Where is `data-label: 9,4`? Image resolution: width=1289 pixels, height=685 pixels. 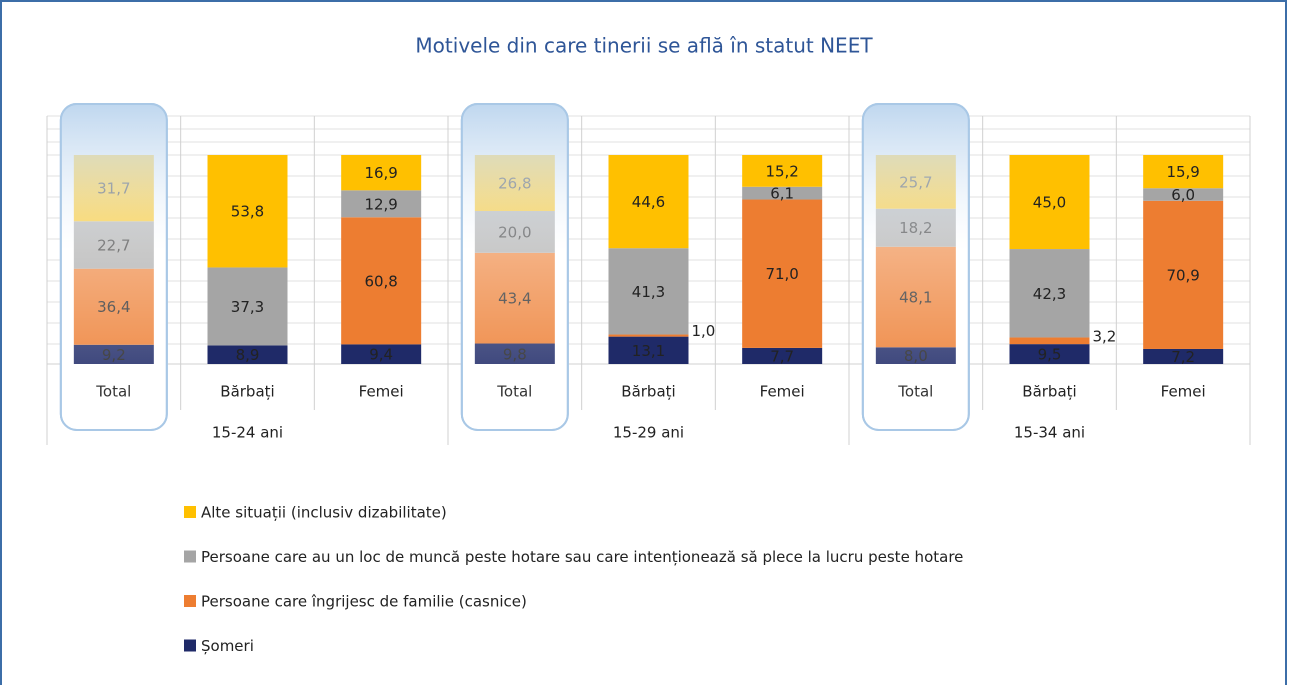 data-label: 9,4 is located at coordinates (381, 355).